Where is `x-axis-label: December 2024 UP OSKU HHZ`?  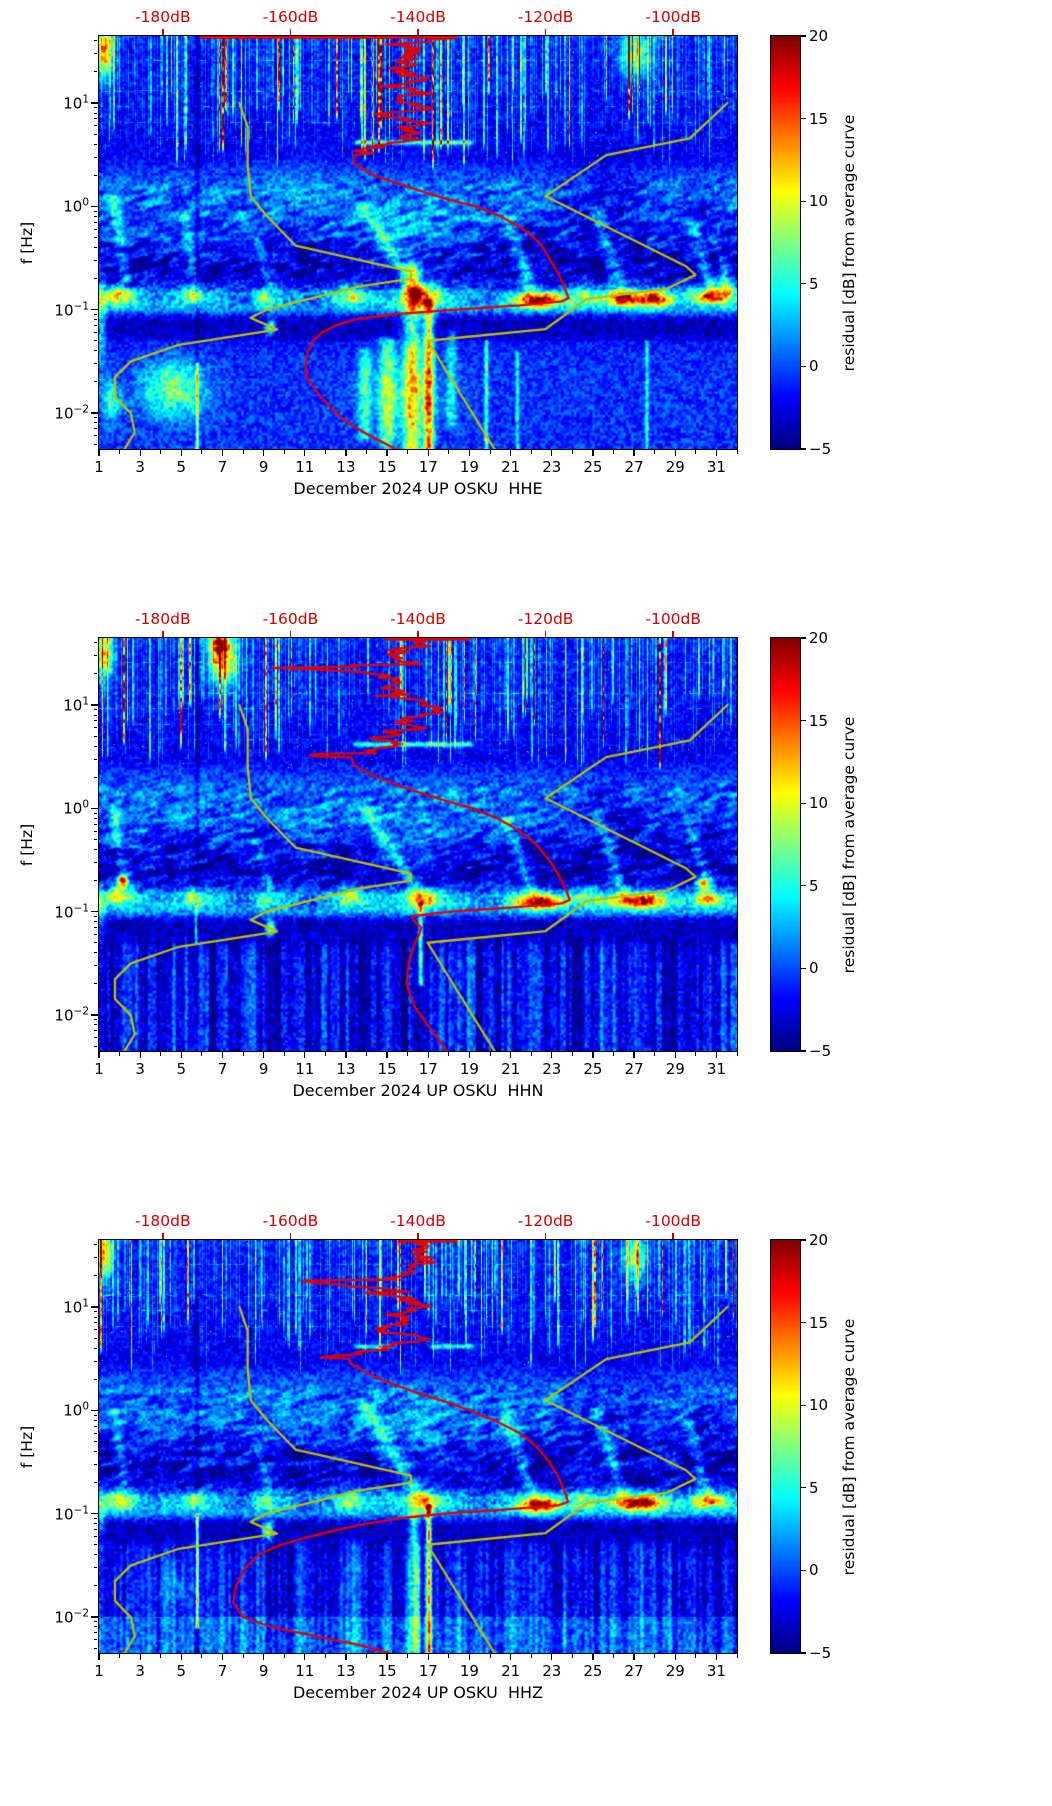 x-axis-label: December 2024 UP OSKU HHZ is located at coordinates (418, 1692).